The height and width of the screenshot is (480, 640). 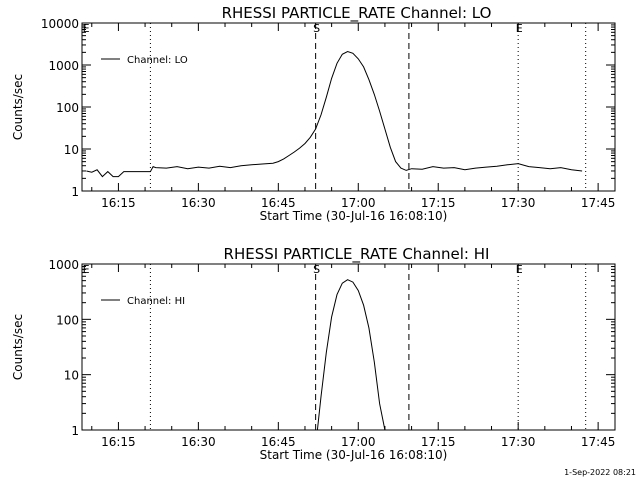 What do you see at coordinates (157, 60) in the screenshot?
I see `legend-entry: Channel: LO` at bounding box center [157, 60].